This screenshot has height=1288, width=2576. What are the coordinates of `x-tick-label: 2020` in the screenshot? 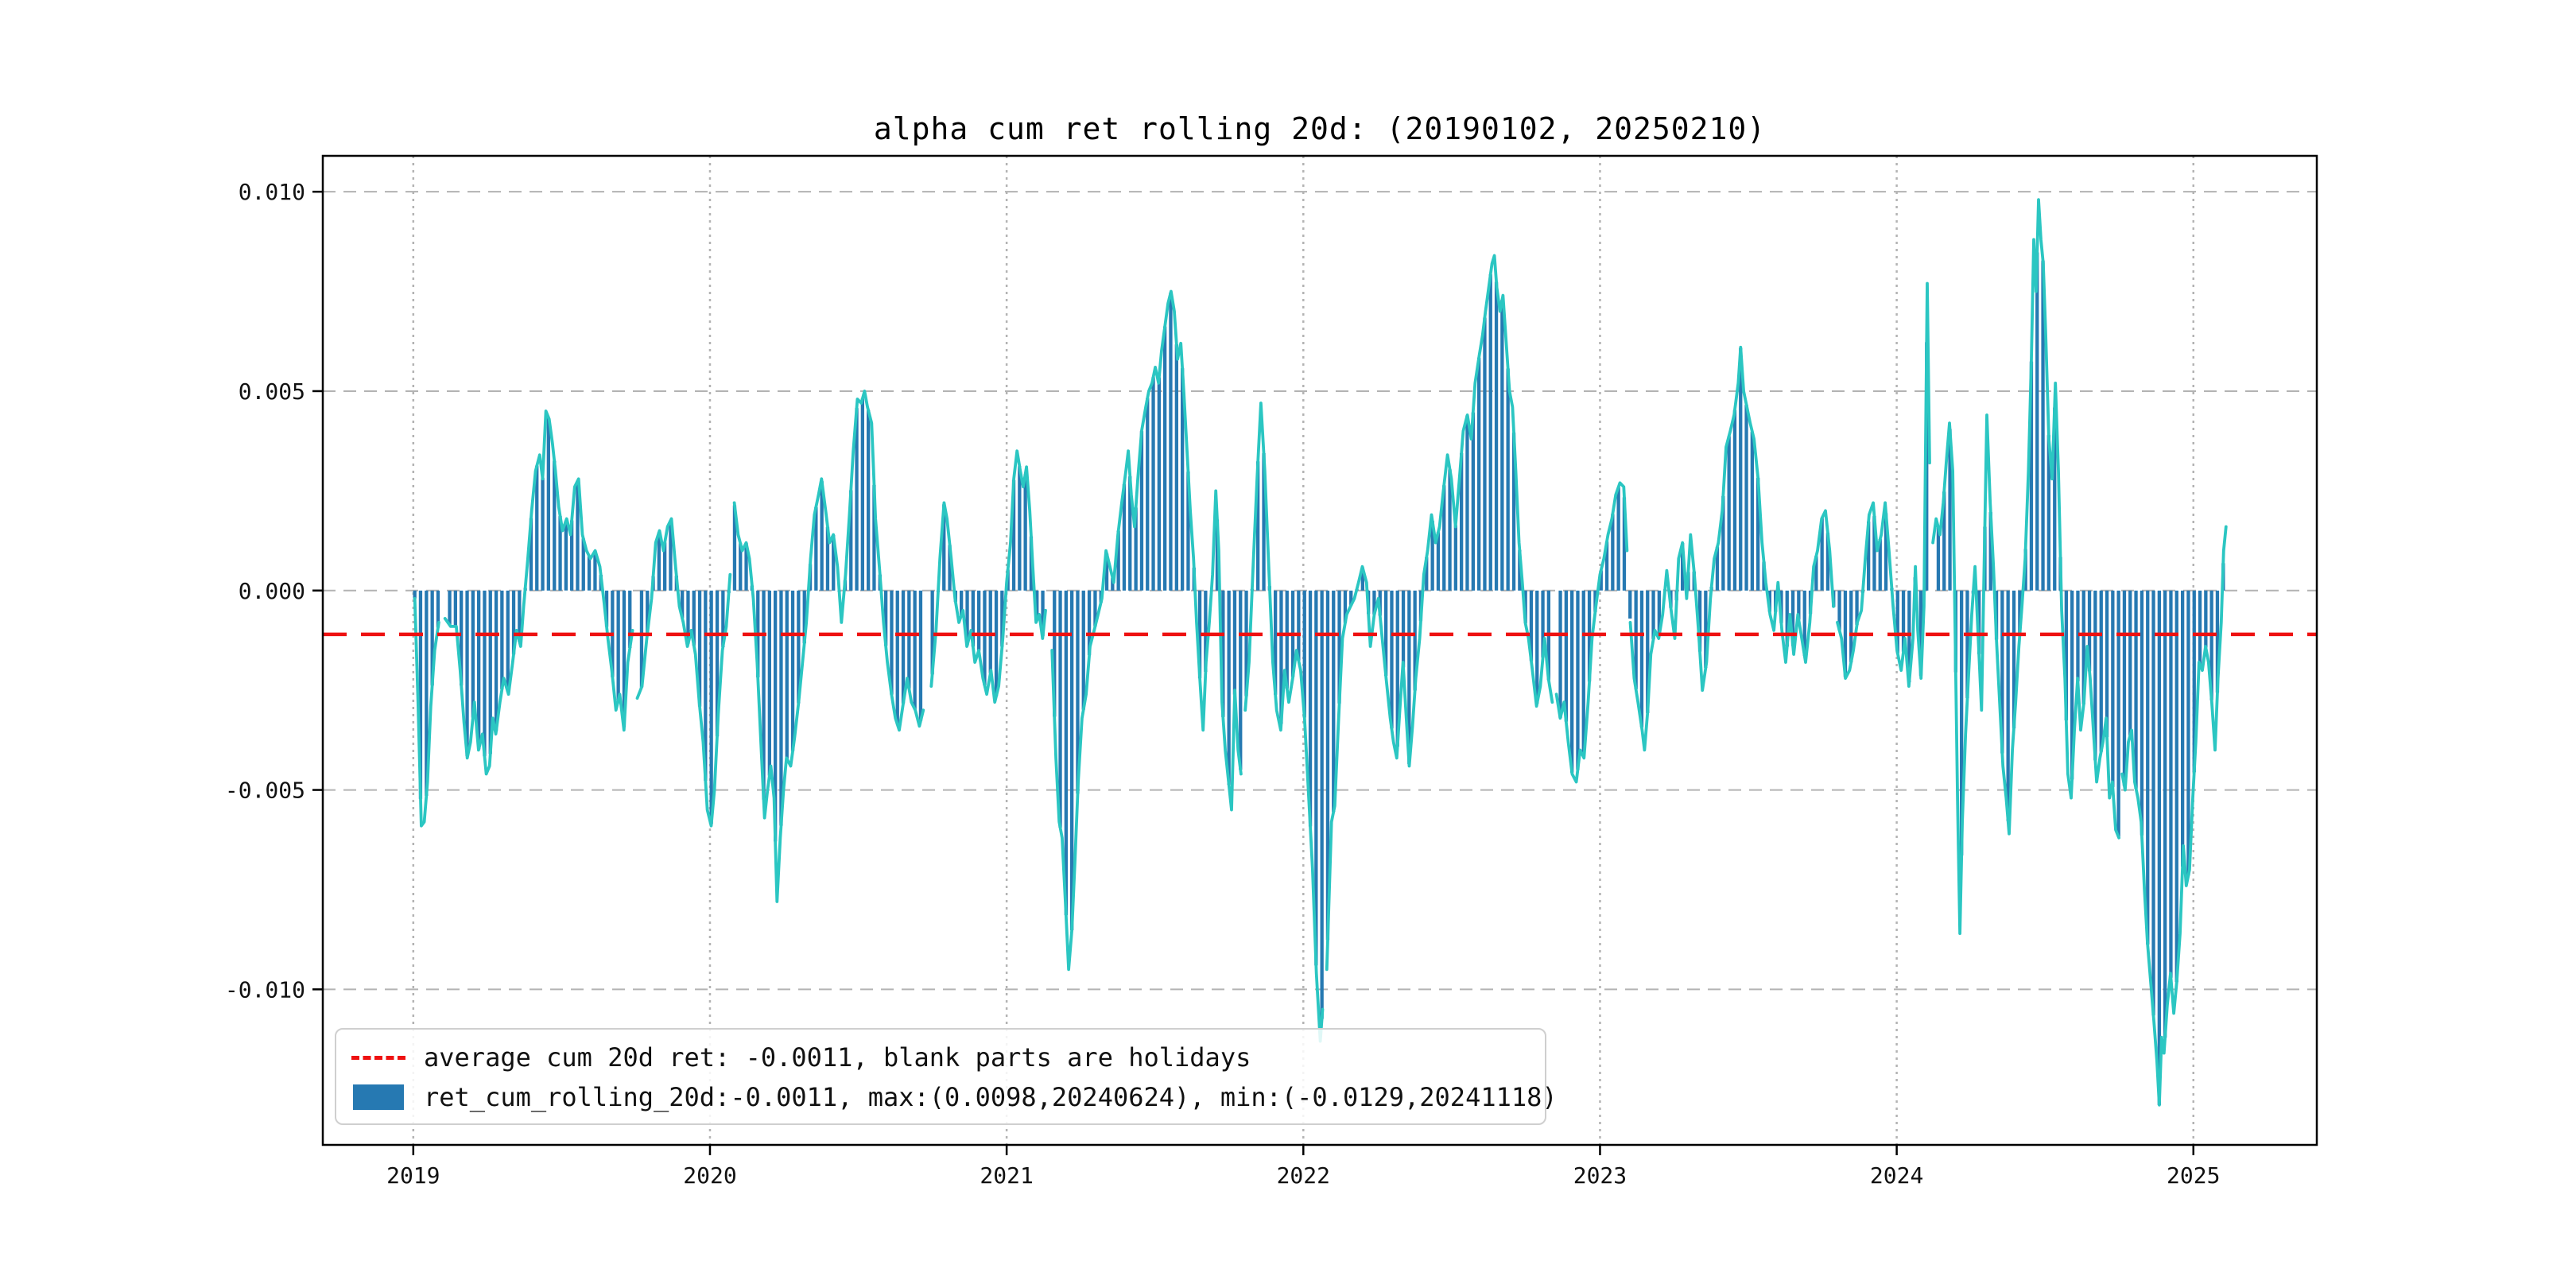 It's located at (709, 1175).